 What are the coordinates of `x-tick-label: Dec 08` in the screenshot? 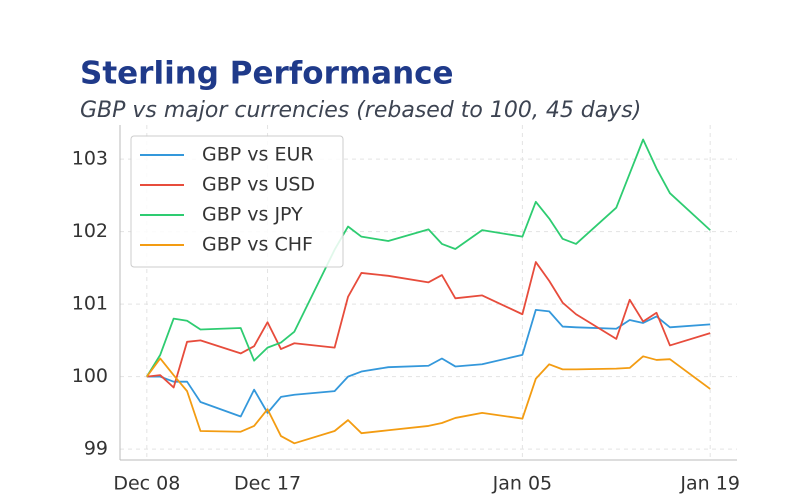 It's located at (146, 484).